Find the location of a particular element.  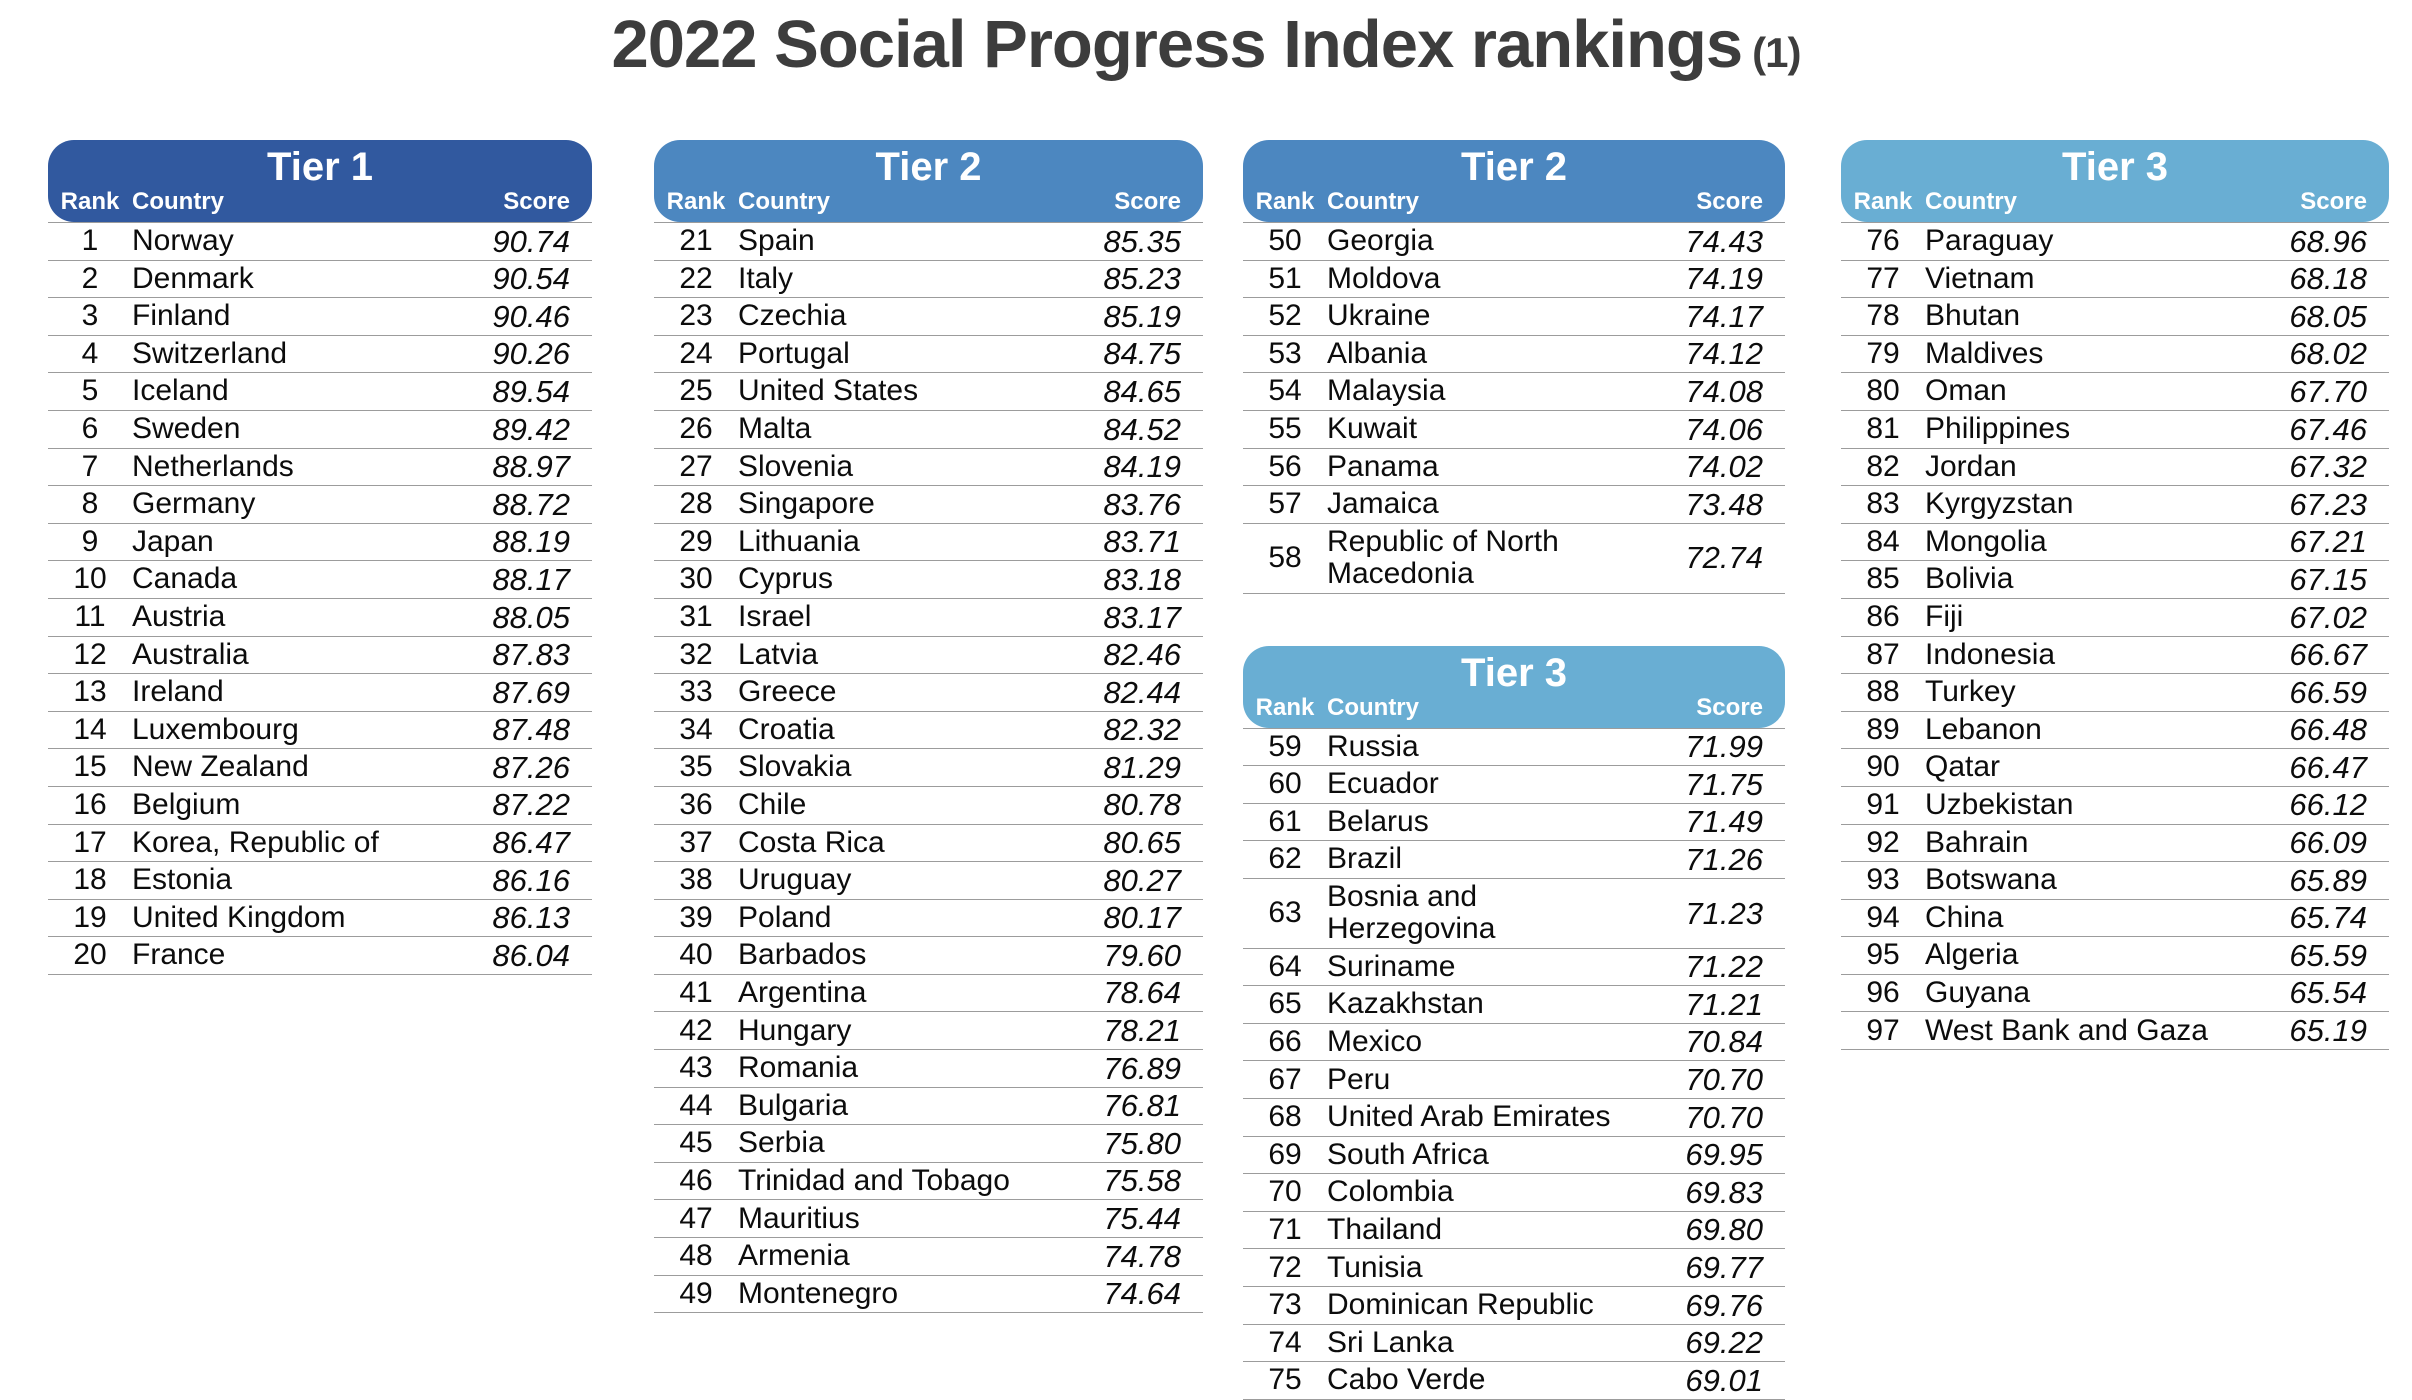

score-cell: 87.22 is located at coordinates (531, 805).